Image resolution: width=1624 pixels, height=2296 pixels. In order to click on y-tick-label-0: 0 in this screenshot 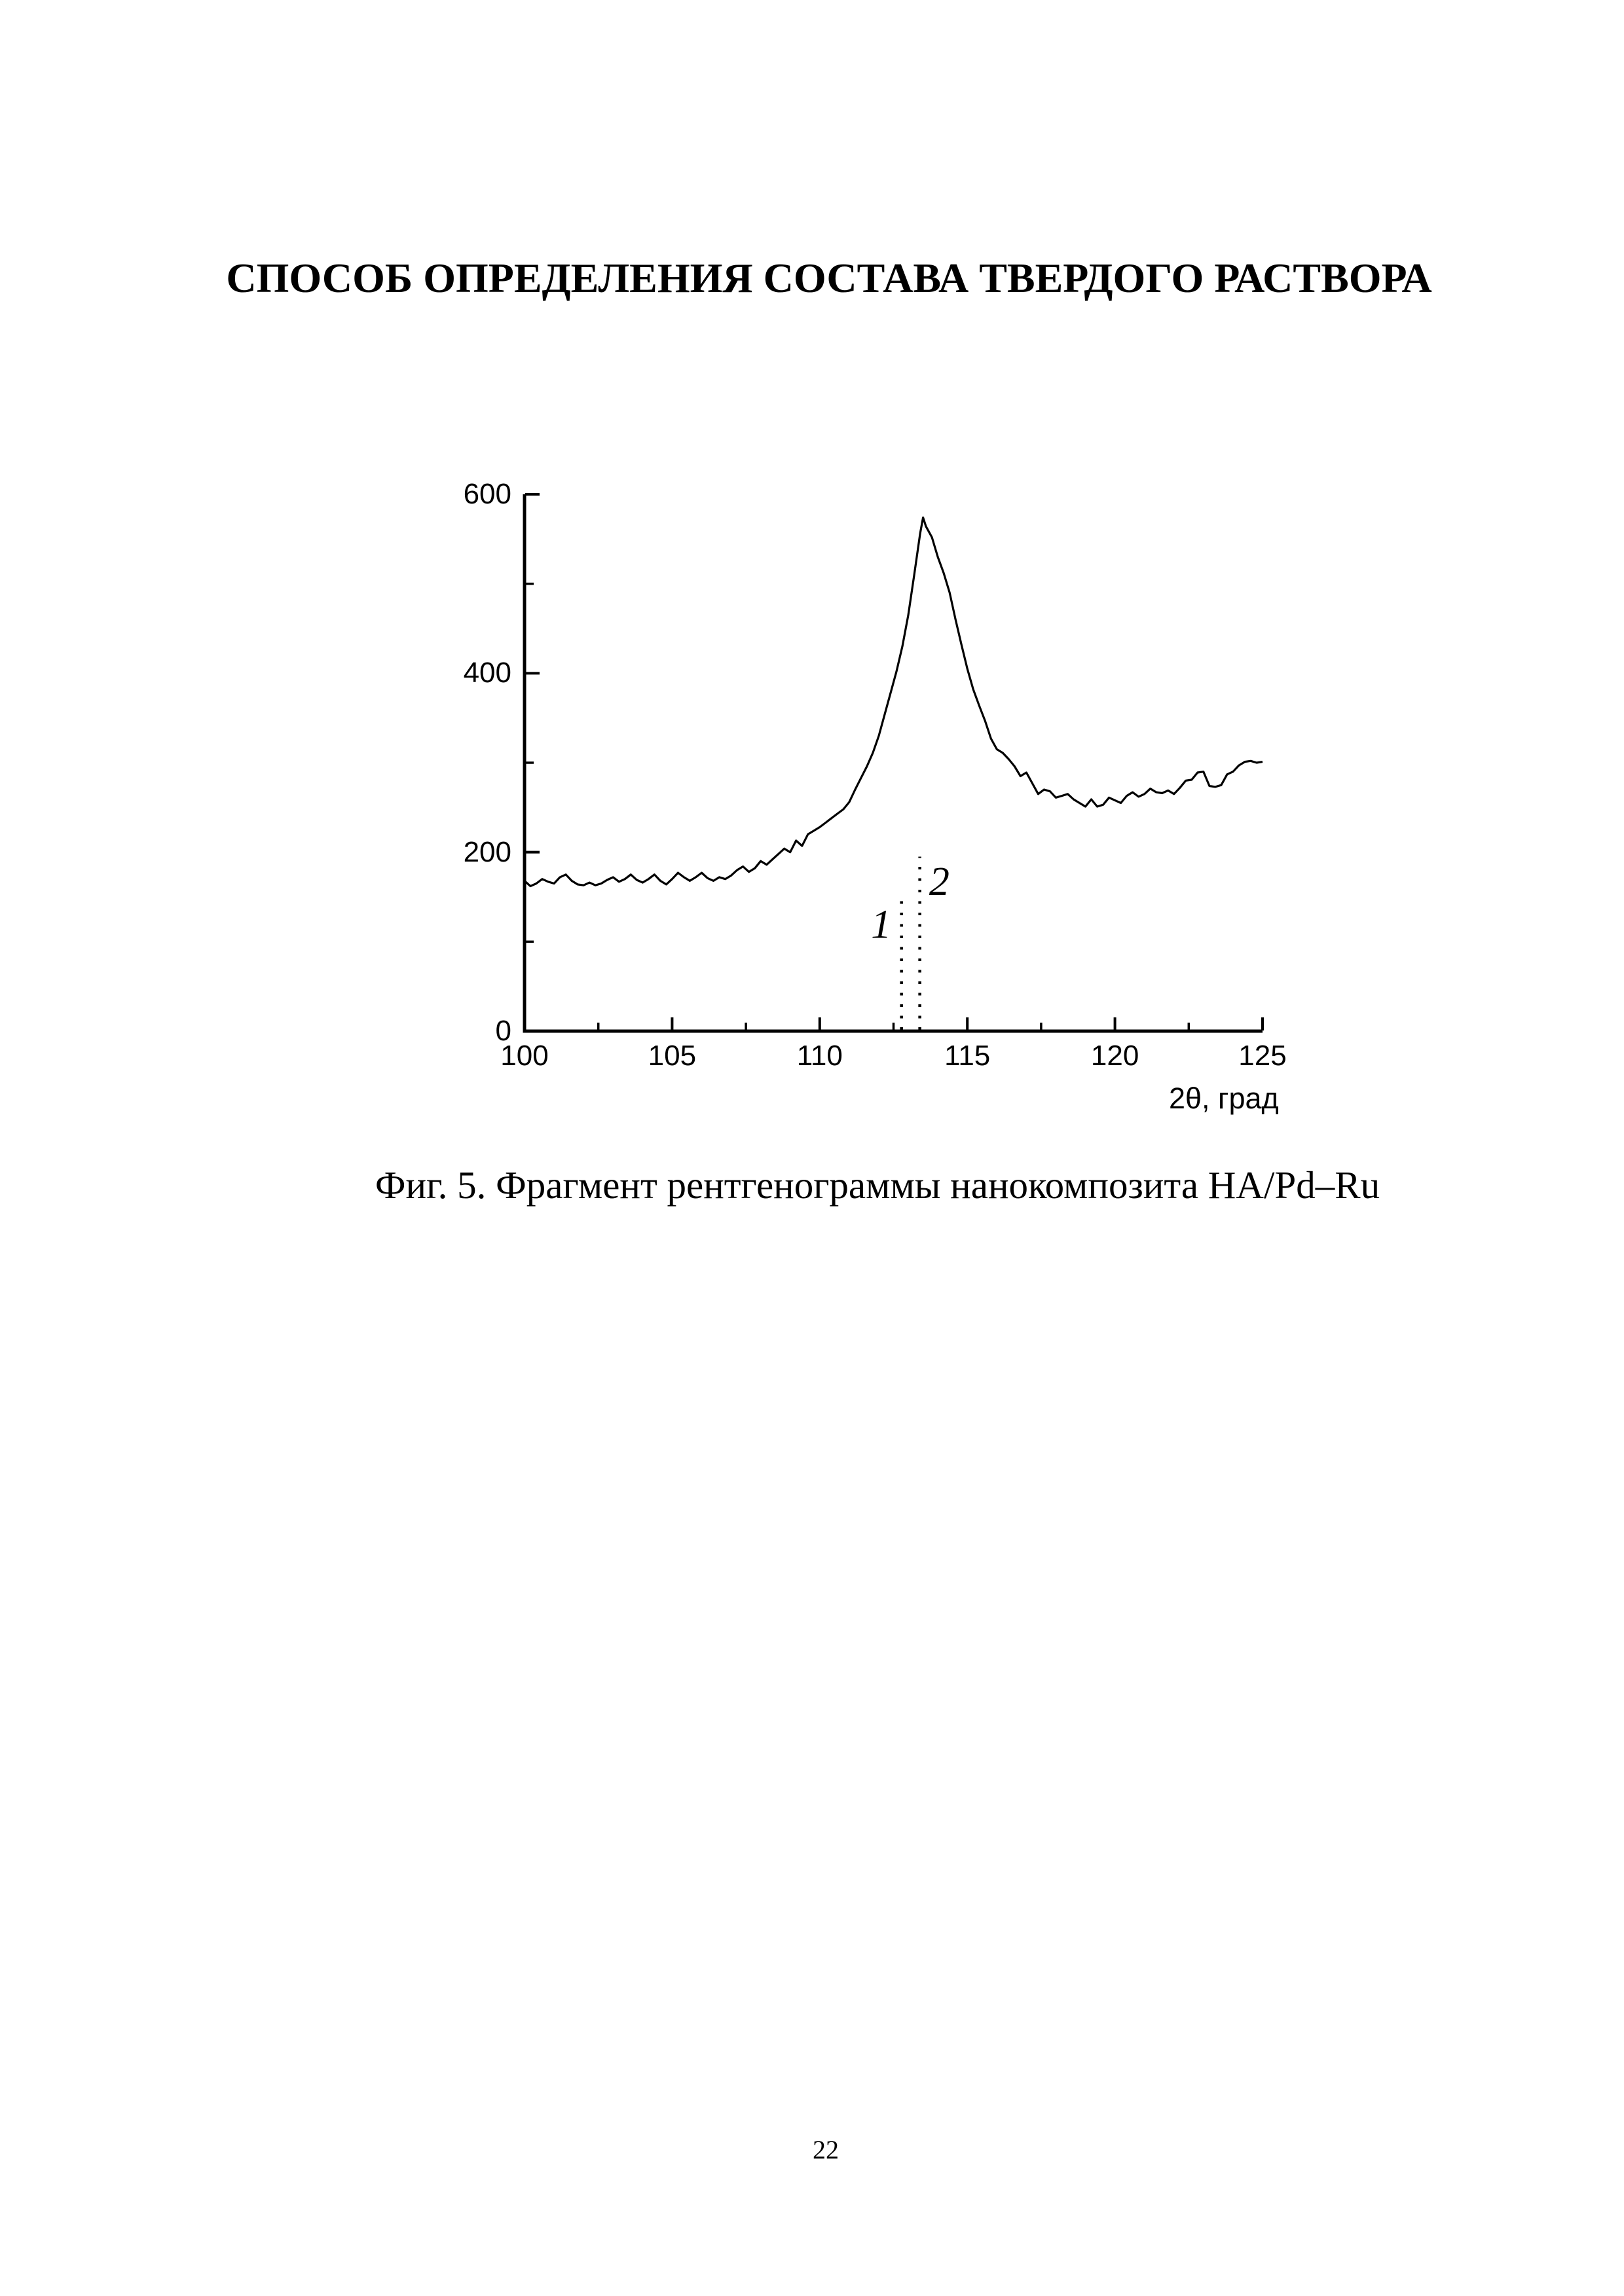, I will do `click(503, 1031)`.